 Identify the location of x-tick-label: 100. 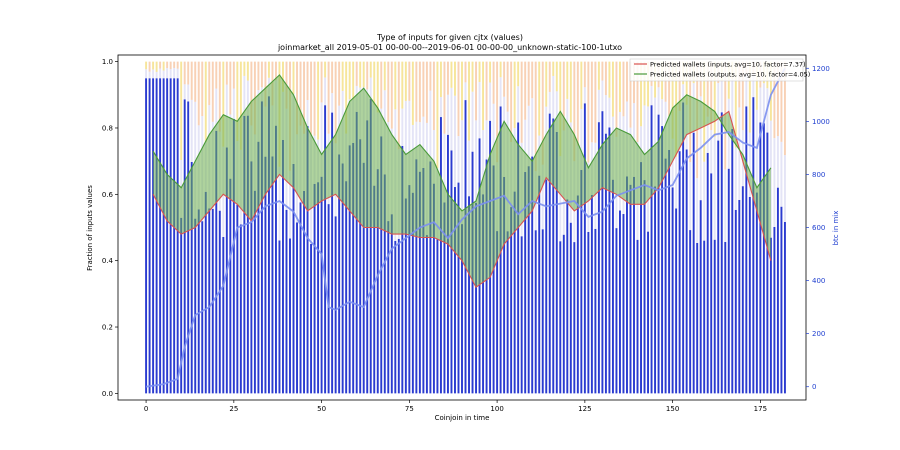
(496, 409).